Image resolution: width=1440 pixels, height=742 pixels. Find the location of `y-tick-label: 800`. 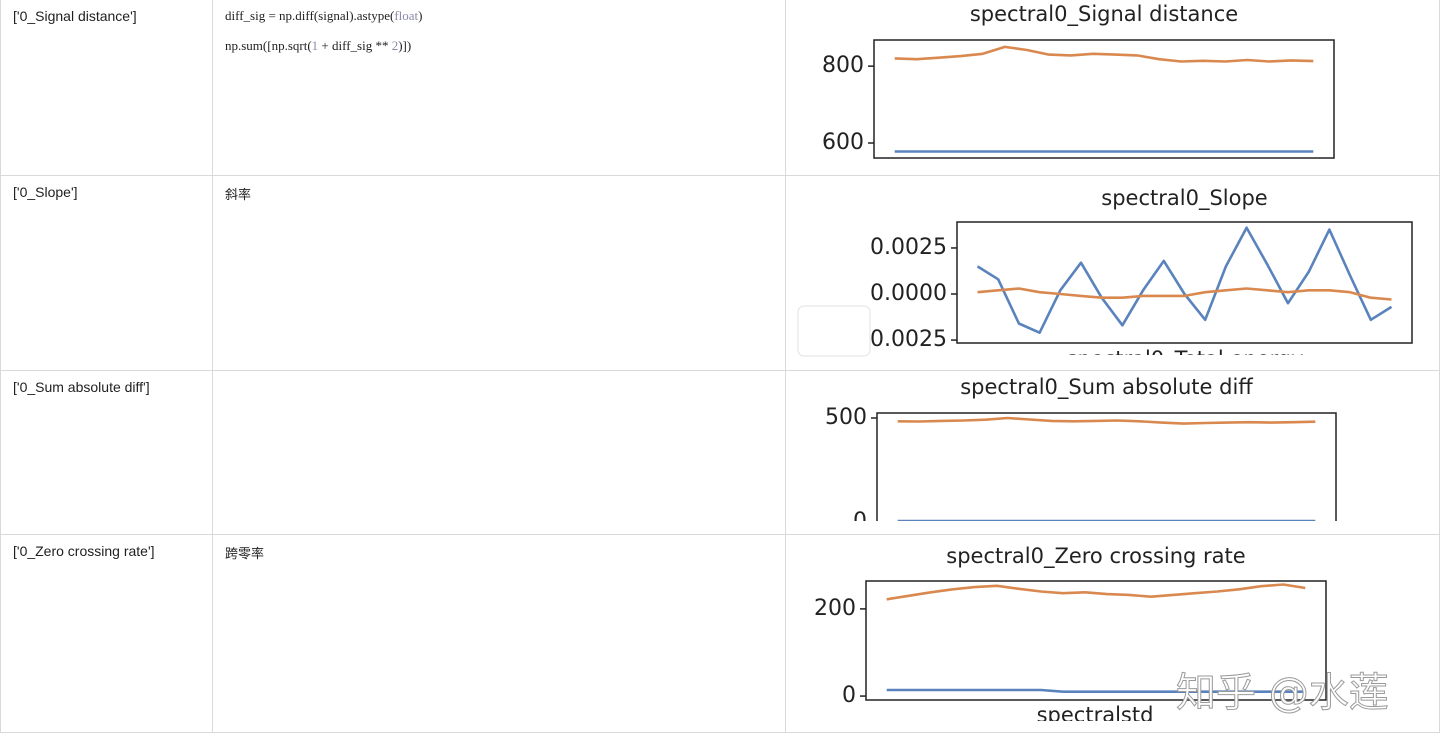

y-tick-label: 800 is located at coordinates (843, 65).